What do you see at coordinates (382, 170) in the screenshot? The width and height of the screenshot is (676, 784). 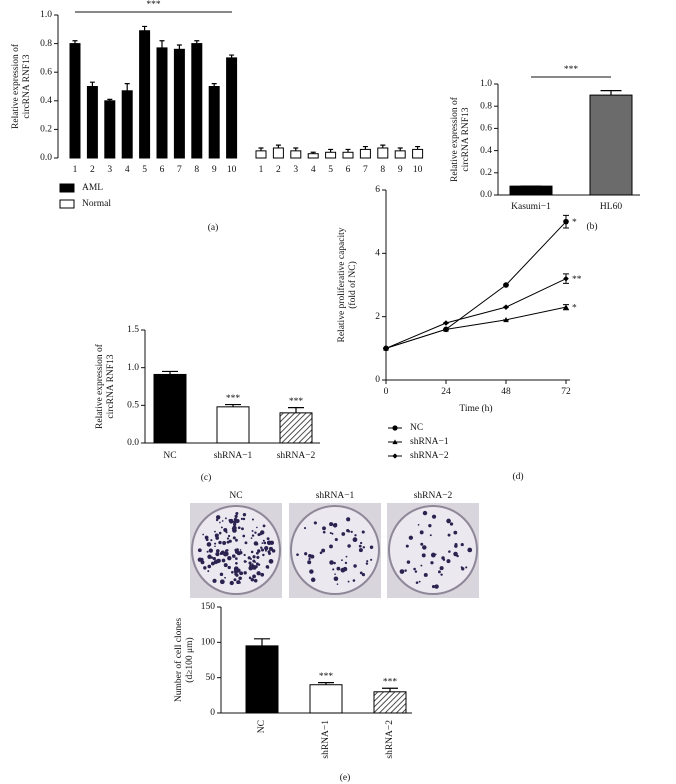 I see `x-tick-label: 8` at bounding box center [382, 170].